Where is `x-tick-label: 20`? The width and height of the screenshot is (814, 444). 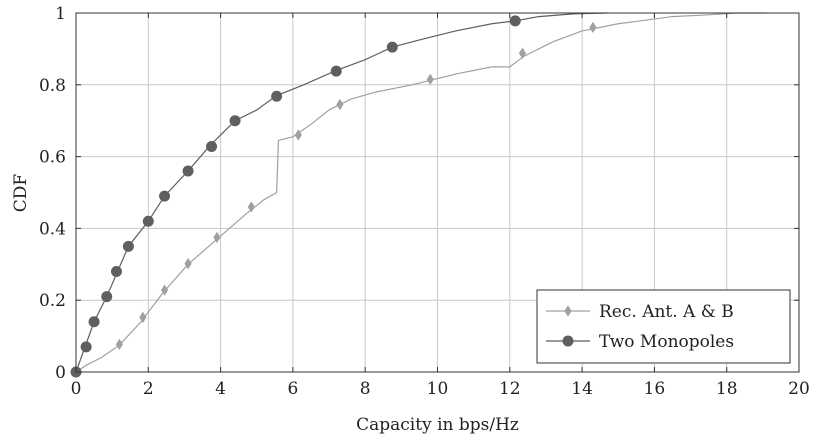 x-tick-label: 20 is located at coordinates (799, 389).